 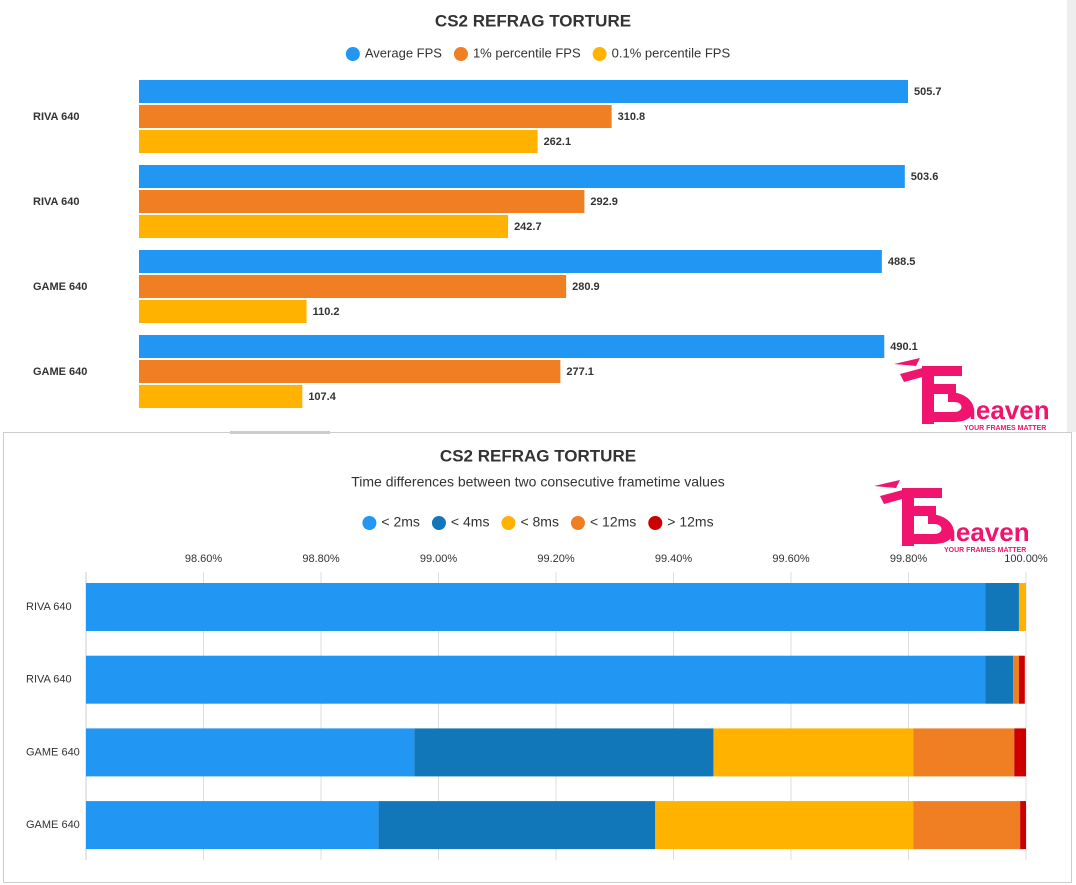 What do you see at coordinates (613, 522) in the screenshot?
I see `legend-label: < 12ms` at bounding box center [613, 522].